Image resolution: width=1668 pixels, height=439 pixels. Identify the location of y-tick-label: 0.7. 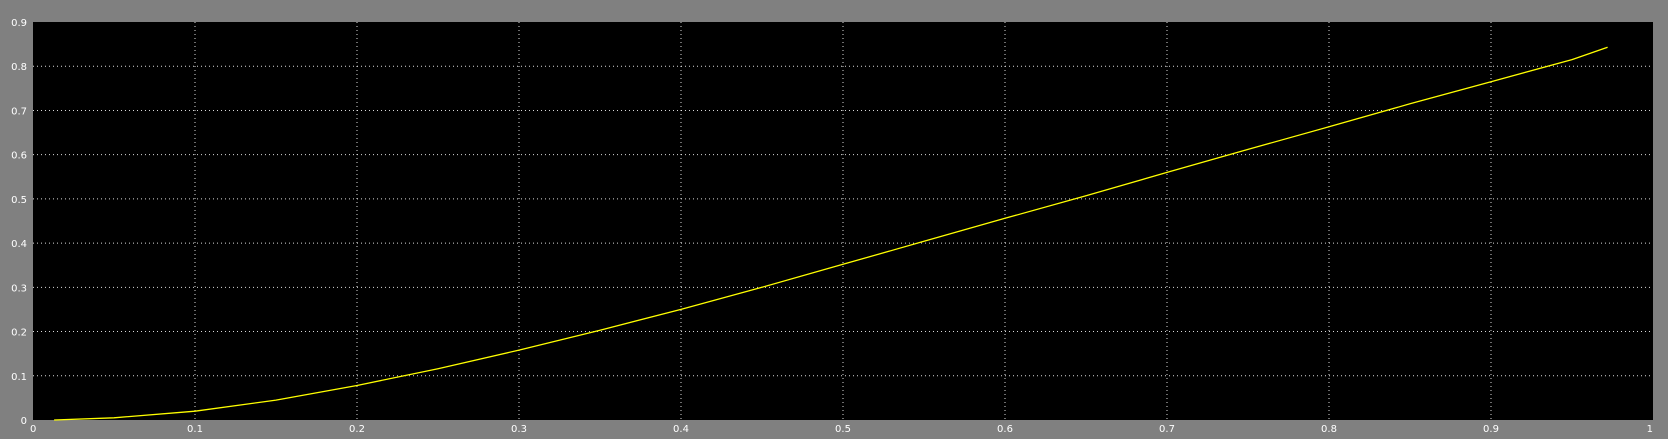
(19, 111).